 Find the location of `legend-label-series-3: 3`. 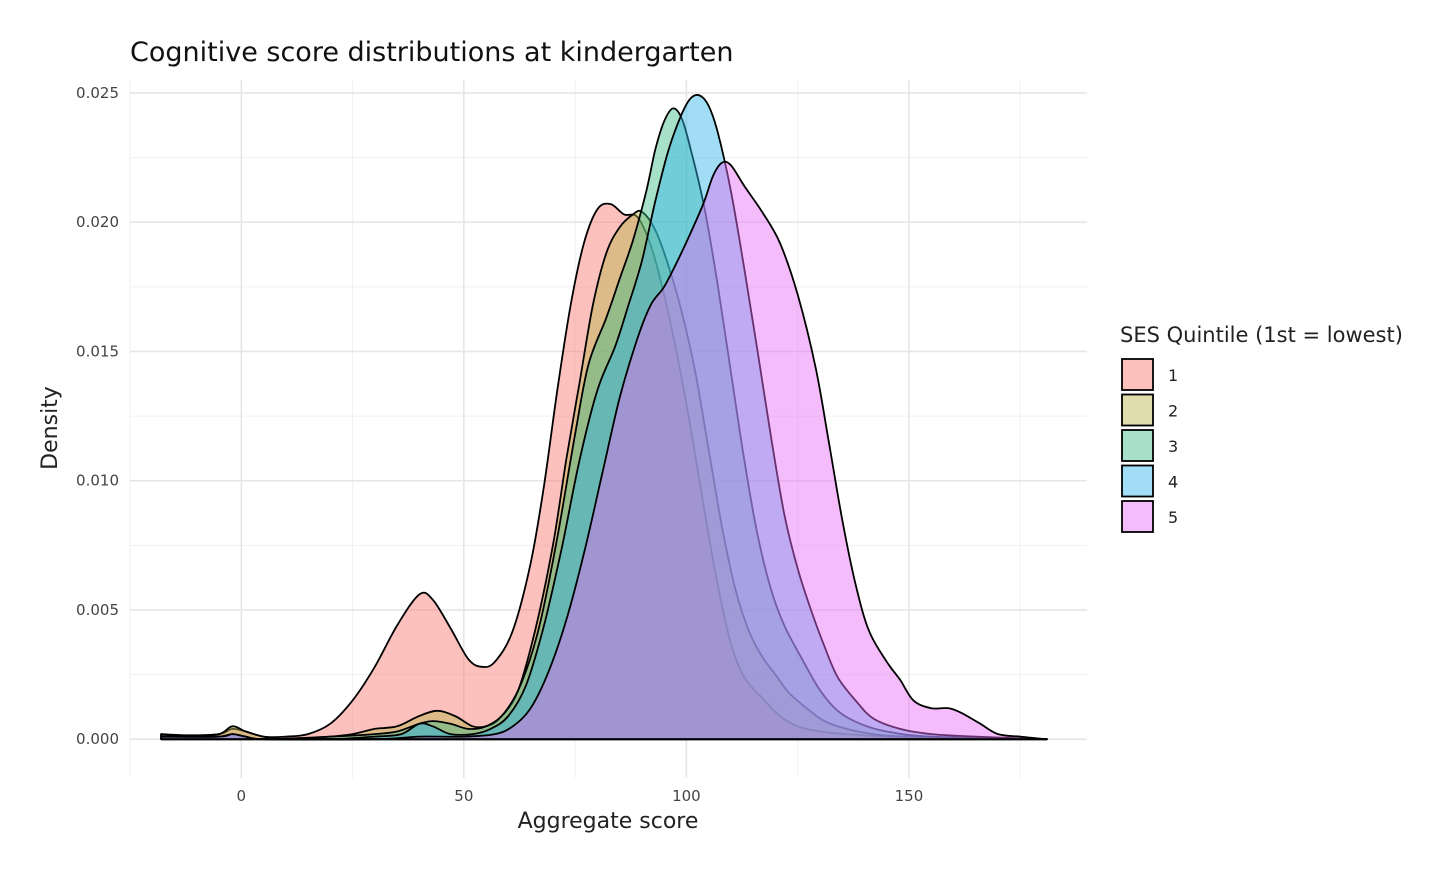

legend-label-series-3: 3 is located at coordinates (1173, 446).